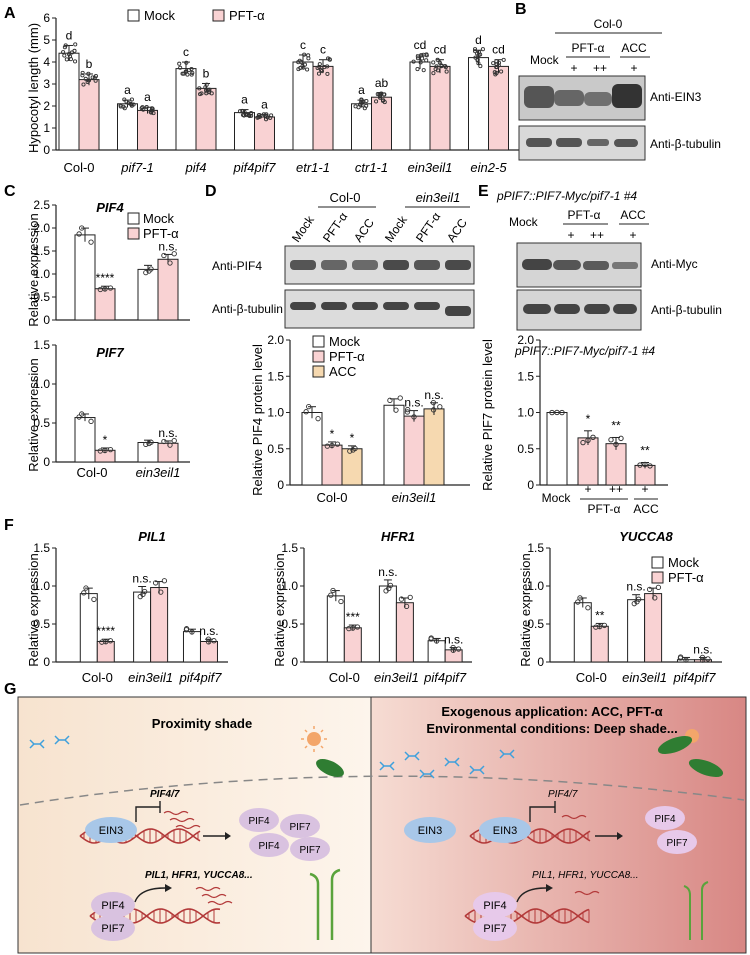 Image resolution: width=750 pixels, height=955 pixels. What do you see at coordinates (338, 356) in the screenshot?
I see `panel-d-legend: Mock PFT-α ACC` at bounding box center [338, 356].